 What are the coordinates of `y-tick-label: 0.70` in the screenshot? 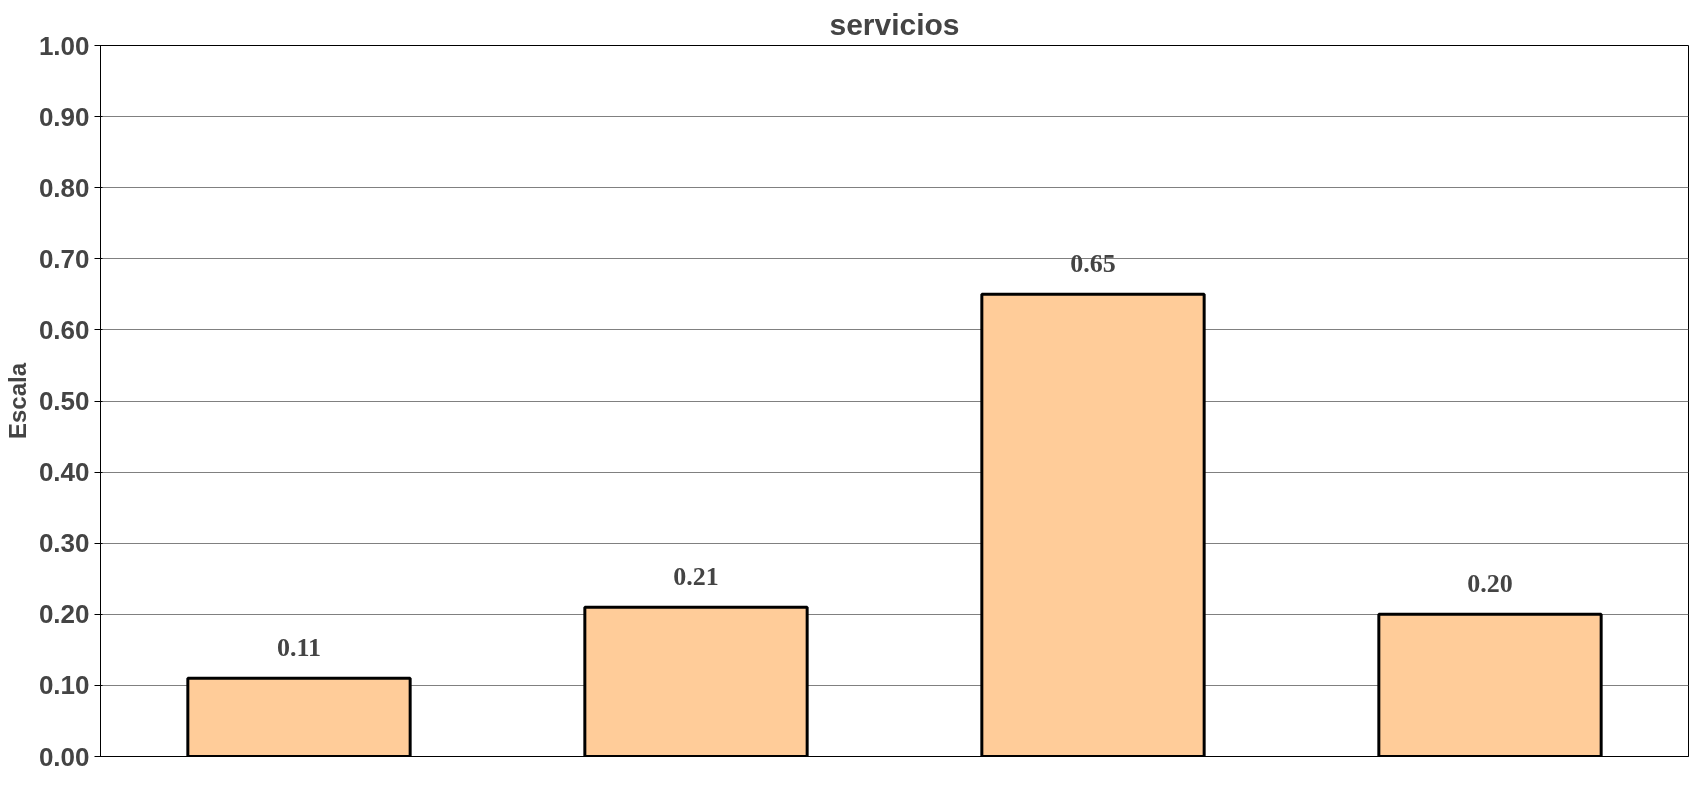 It's located at (64, 258).